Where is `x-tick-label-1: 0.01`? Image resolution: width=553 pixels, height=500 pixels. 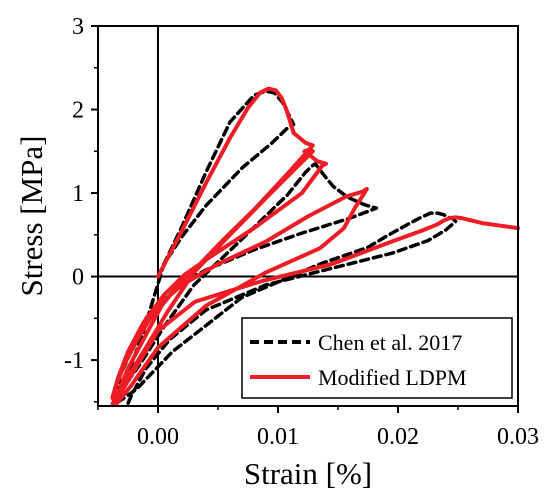 x-tick-label-1: 0.01 is located at coordinates (278, 437).